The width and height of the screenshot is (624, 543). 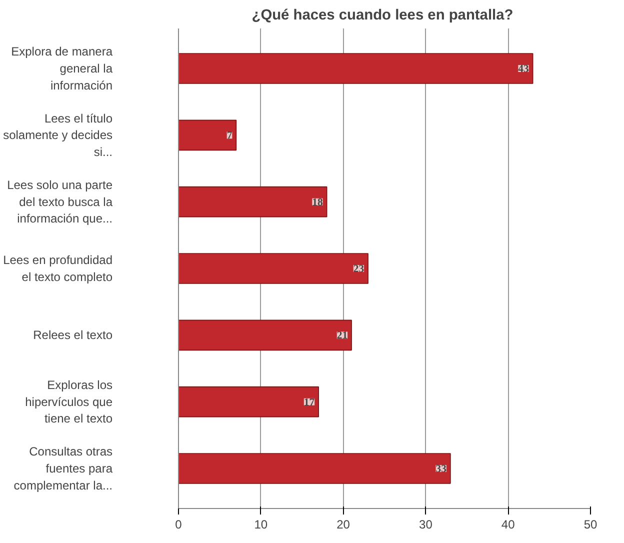 What do you see at coordinates (591, 525) in the screenshot?
I see `x-tick-label: 50` at bounding box center [591, 525].